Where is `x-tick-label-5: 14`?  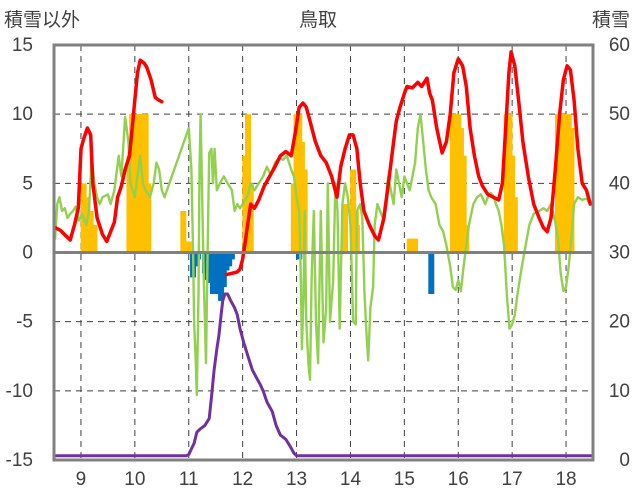
x-tick-label-5: 14 is located at coordinates (351, 479).